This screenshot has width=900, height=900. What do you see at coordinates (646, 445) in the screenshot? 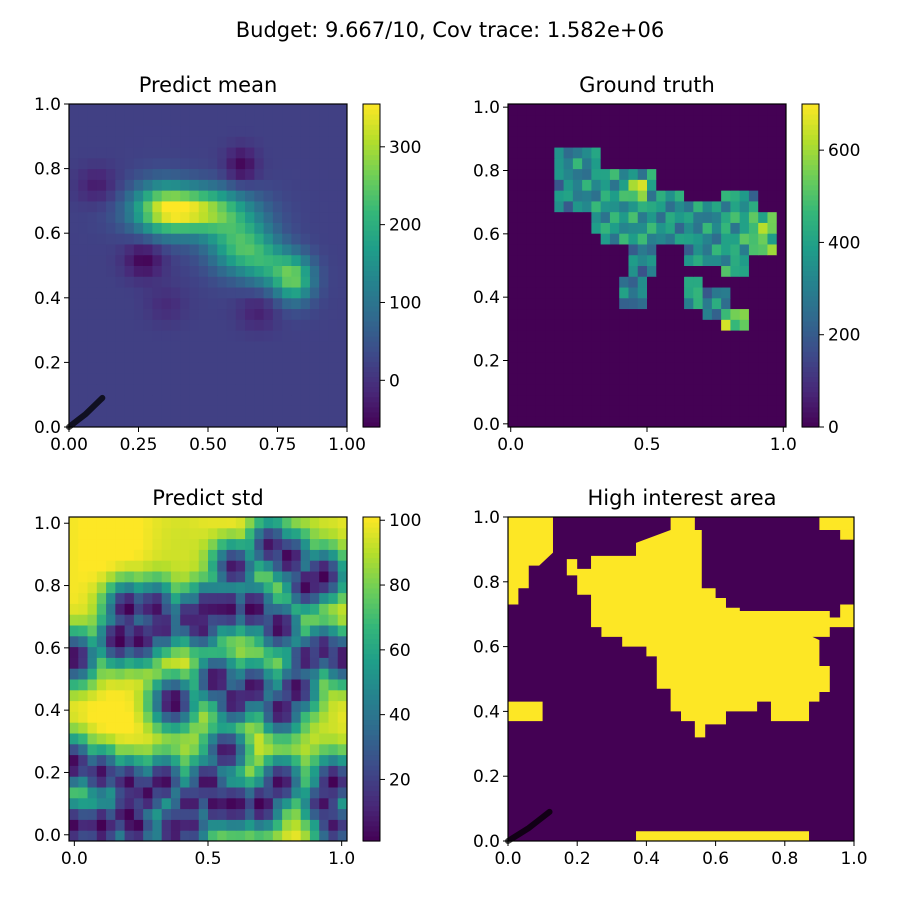
I see `x-tick-label: 0.5` at bounding box center [646, 445].